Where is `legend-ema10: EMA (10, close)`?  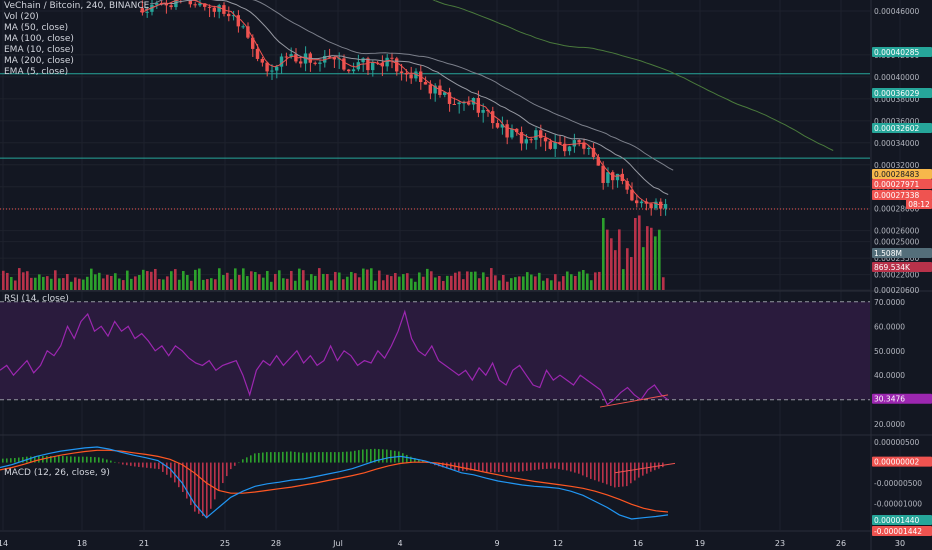
legend-ema10: EMA (10, close) is located at coordinates (39, 50).